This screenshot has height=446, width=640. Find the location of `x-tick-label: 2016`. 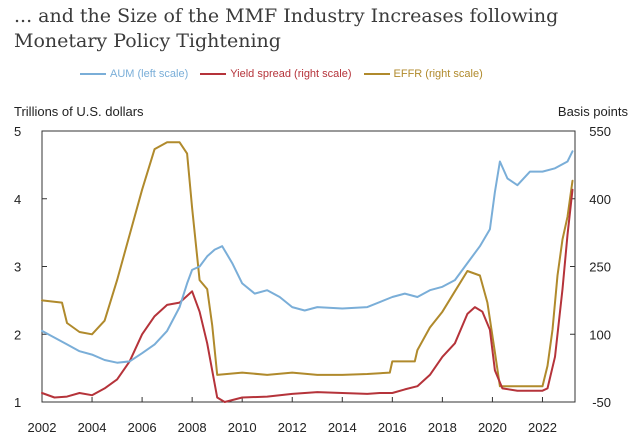

x-tick-label: 2016 is located at coordinates (392, 427).